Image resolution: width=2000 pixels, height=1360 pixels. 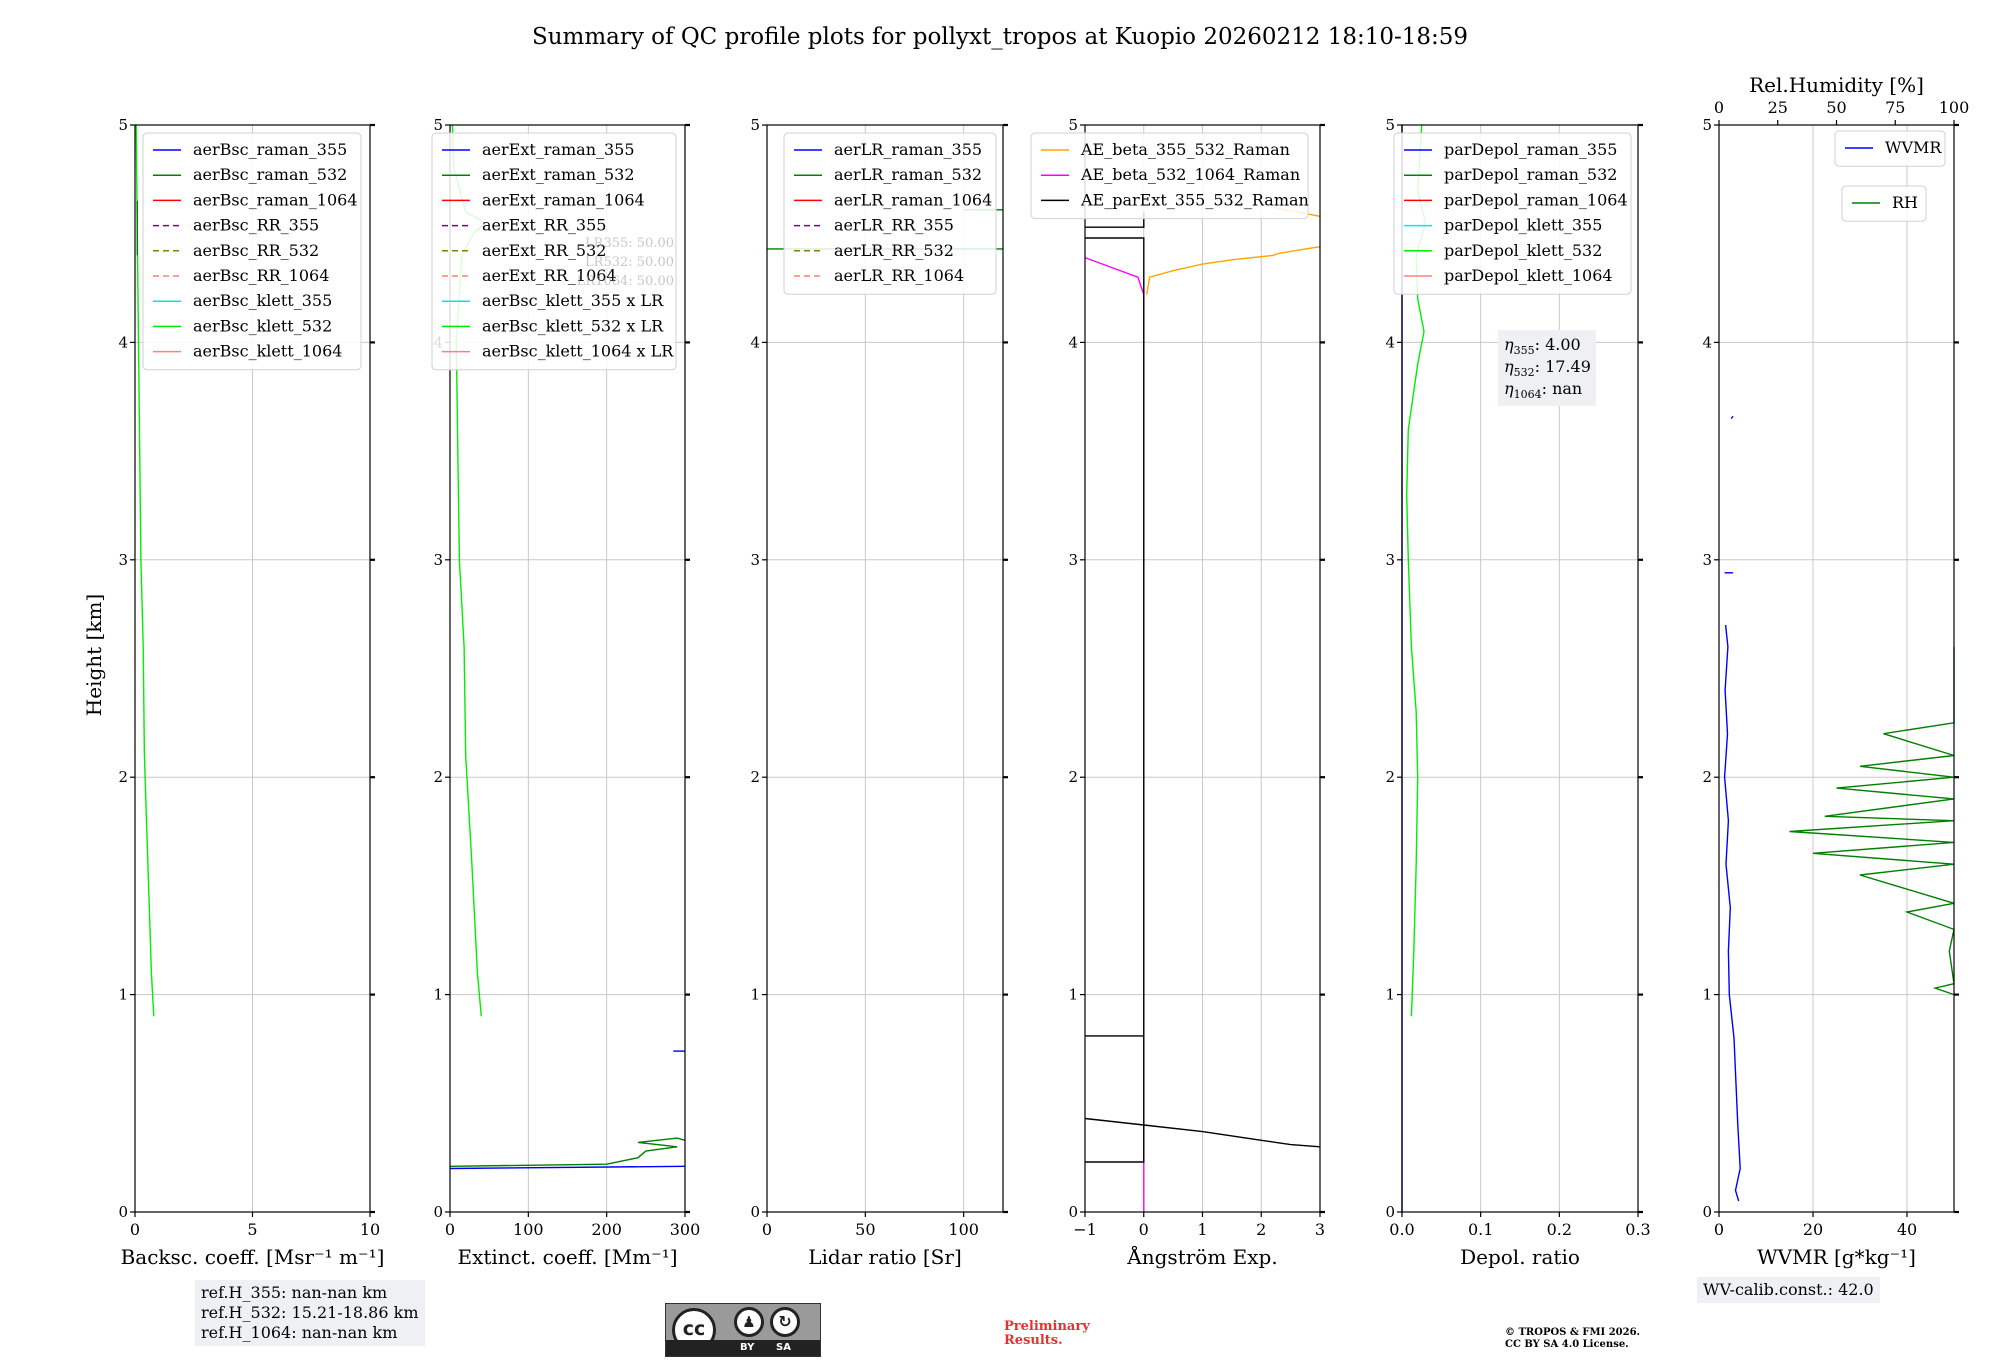 I want to click on legend-bsc-frame, so click(x=252, y=251).